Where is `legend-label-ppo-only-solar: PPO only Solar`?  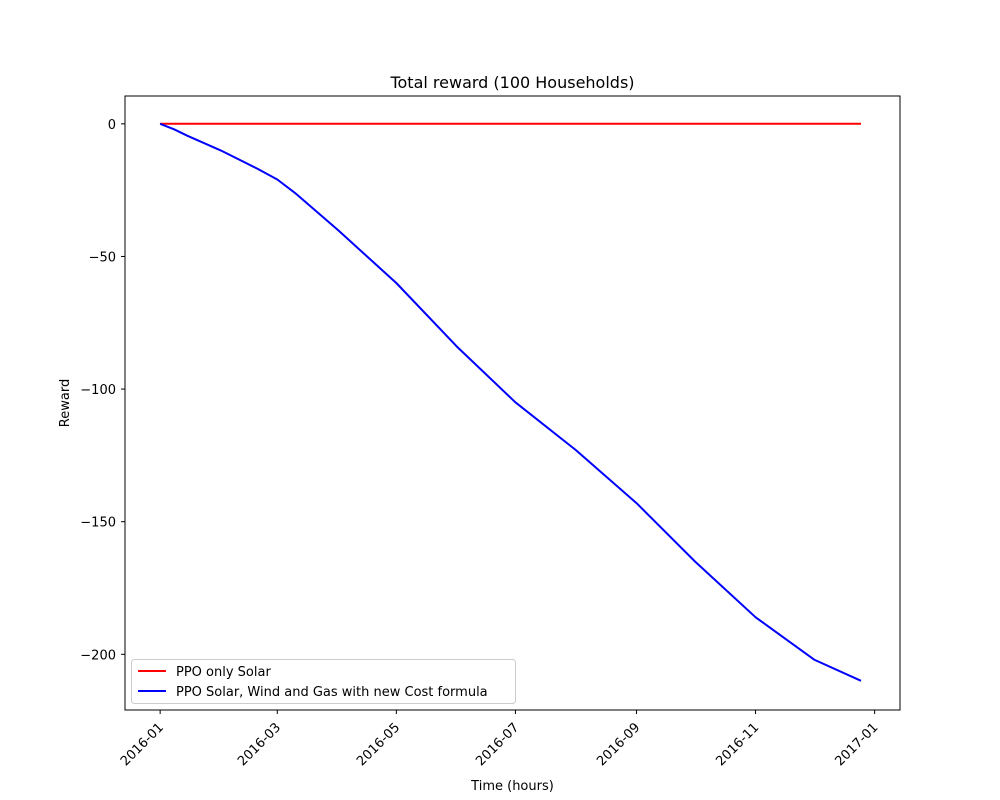
legend-label-ppo-only-solar: PPO only Solar is located at coordinates (223, 672).